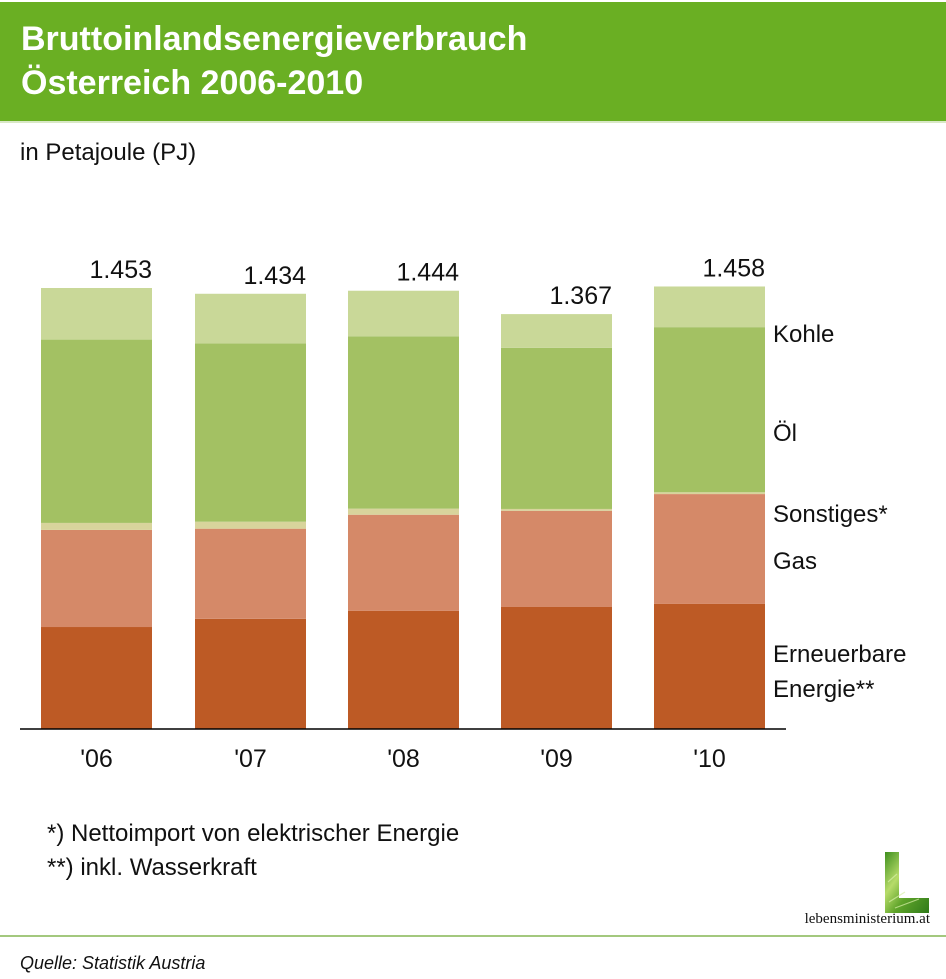  What do you see at coordinates (192, 83) in the screenshot?
I see `chart-title-line2: Österreich 2006-2010` at bounding box center [192, 83].